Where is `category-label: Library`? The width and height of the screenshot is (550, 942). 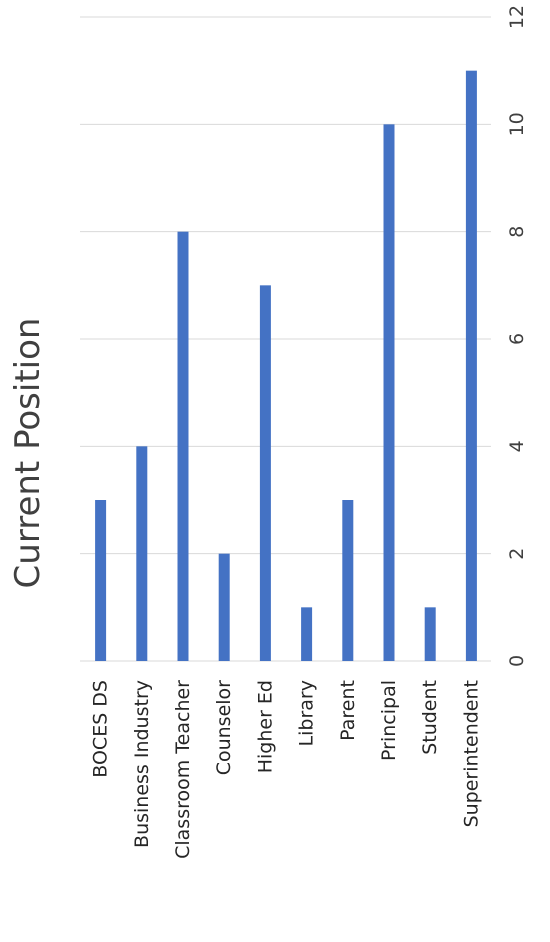
category-label: Library is located at coordinates (307, 713).